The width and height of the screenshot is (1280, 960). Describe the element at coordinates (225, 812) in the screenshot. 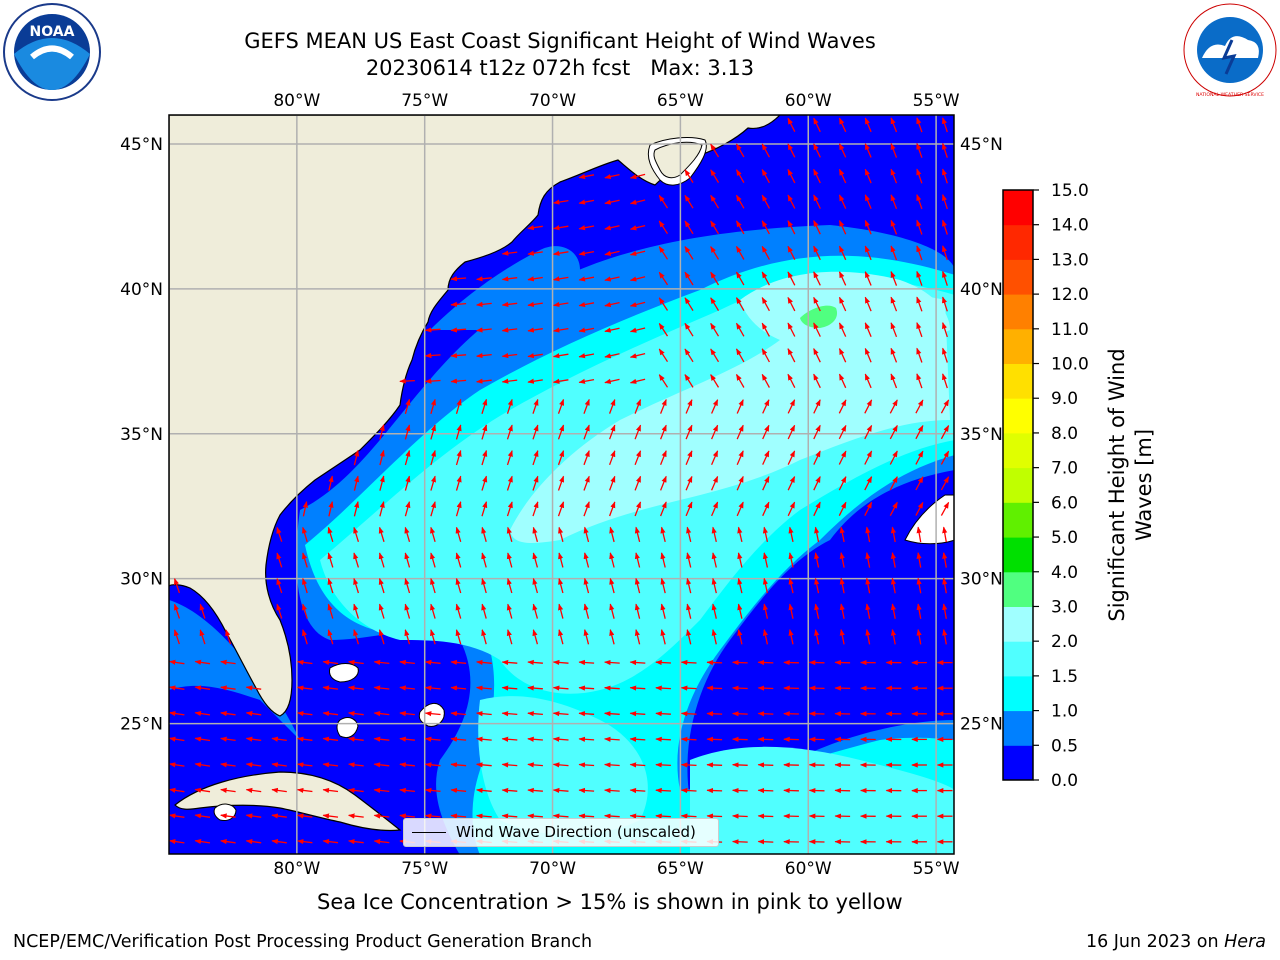

I see `south-patch` at that location.